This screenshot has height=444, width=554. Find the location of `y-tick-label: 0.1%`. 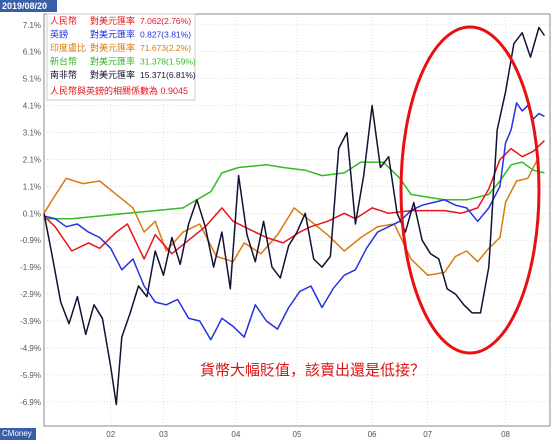

y-tick-label: 0.1% is located at coordinates (32, 213).